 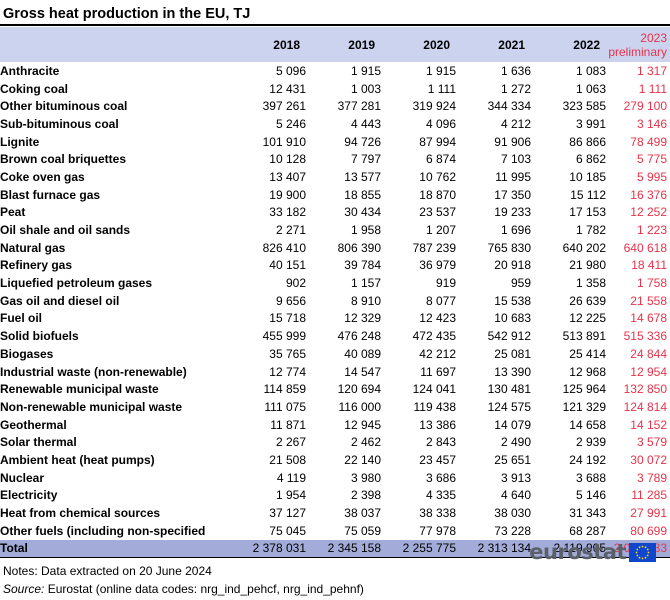 I want to click on value-cell: 26 639, so click(x=587, y=300).